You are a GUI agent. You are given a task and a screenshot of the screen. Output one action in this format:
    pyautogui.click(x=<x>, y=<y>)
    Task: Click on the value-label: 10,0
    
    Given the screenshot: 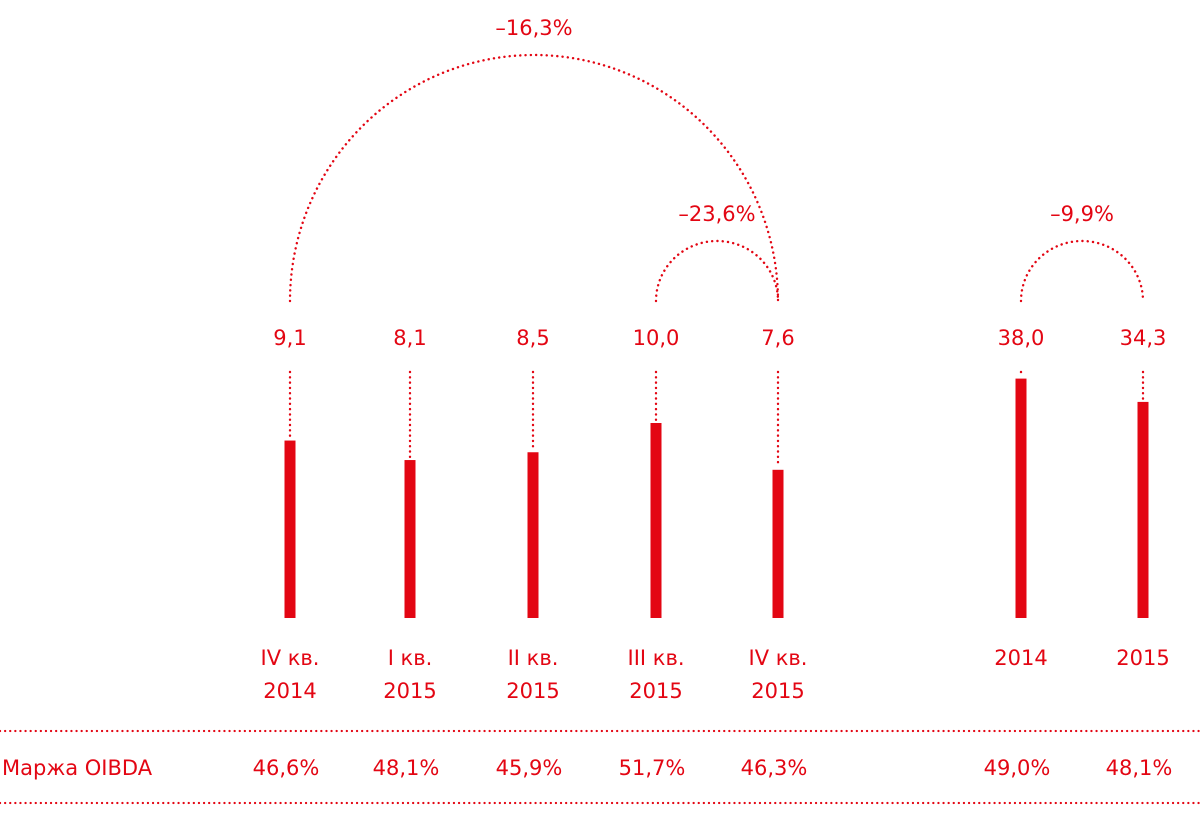 What is the action you would take?
    pyautogui.click(x=656, y=338)
    